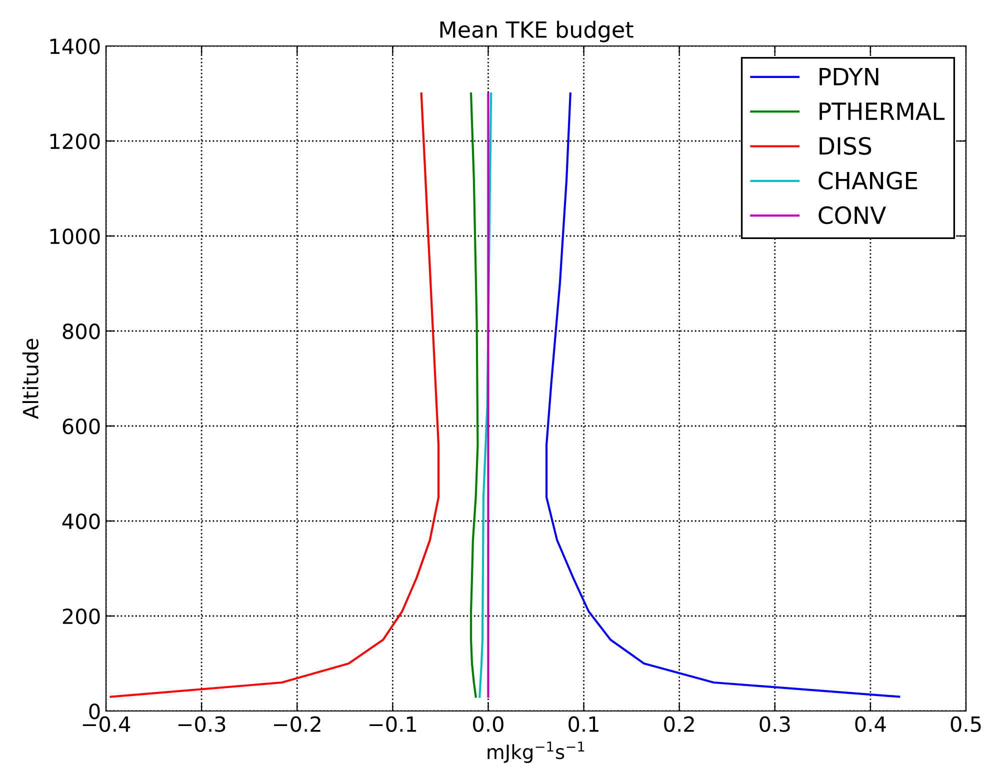 Image resolution: width=987 pixels, height=774 pixels. Describe the element at coordinates (536, 752) in the screenshot. I see `x-axis-title: mJkg$^{−1}$s$^{−1}$` at that location.